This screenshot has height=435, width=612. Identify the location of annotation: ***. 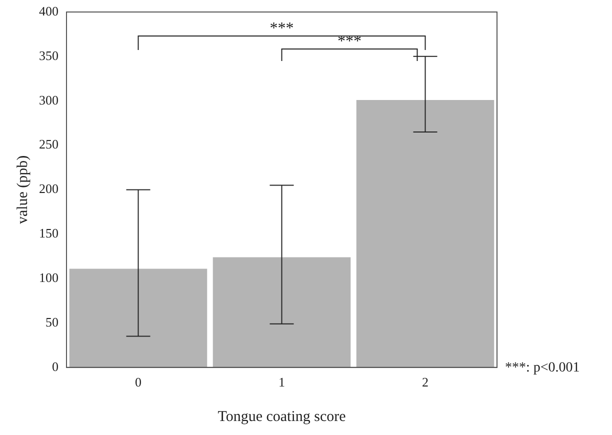
(282, 28).